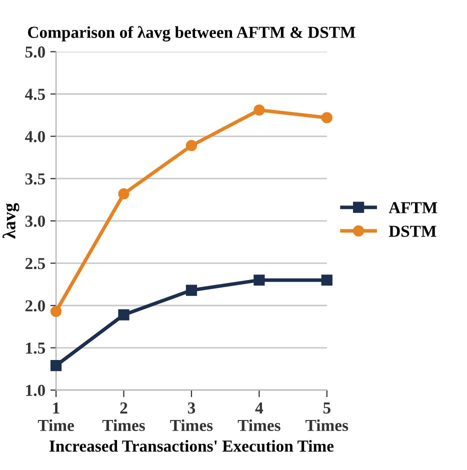 The image size is (467, 470). What do you see at coordinates (191, 417) in the screenshot?
I see `x-tick-label: 3 Times` at bounding box center [191, 417].